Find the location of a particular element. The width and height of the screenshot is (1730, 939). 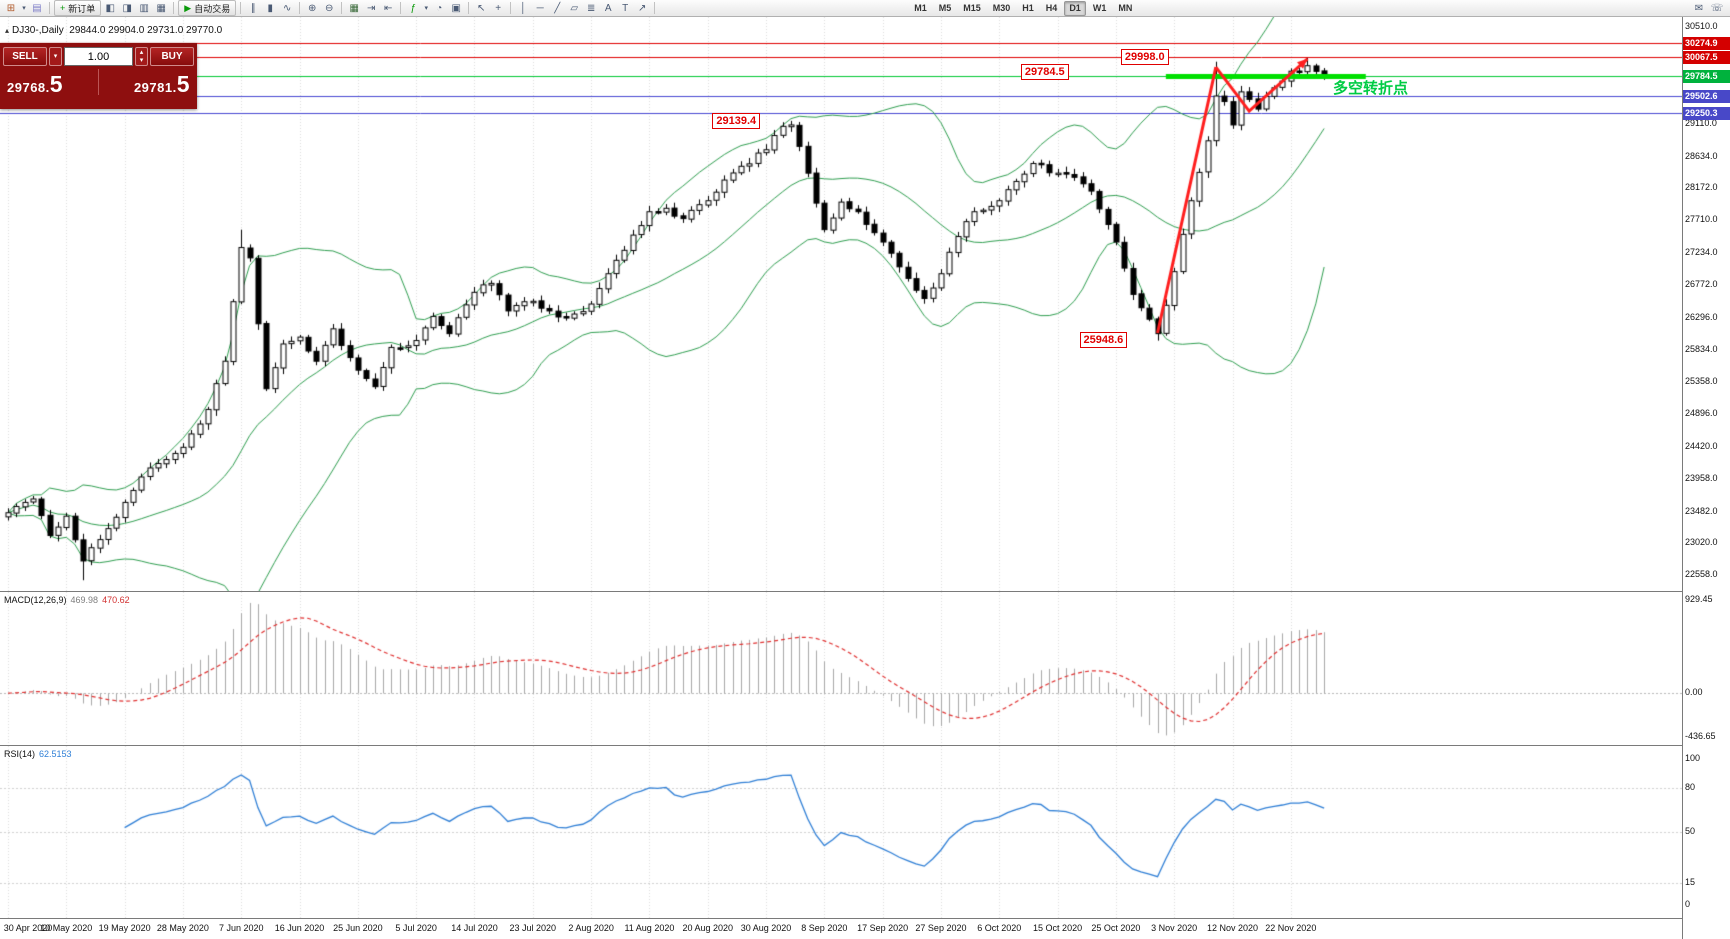

sell-dropdown-icon: ▾ is located at coordinates (55, 56).